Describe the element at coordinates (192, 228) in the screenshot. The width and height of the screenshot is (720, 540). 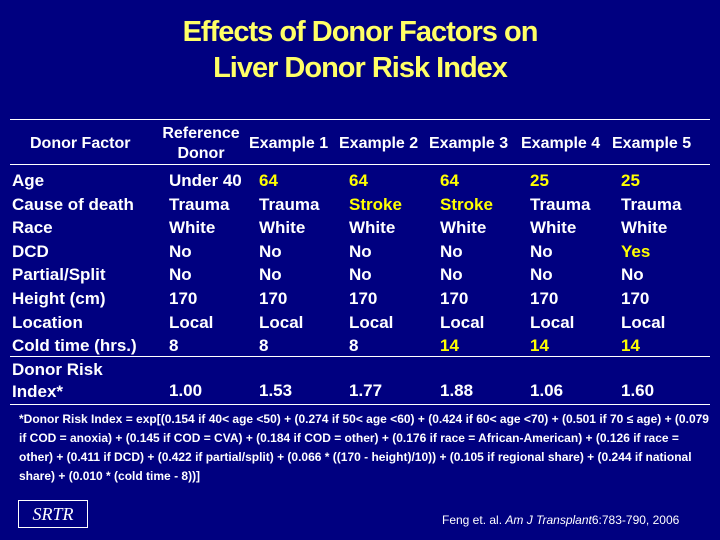
I see `row-reference: White` at that location.